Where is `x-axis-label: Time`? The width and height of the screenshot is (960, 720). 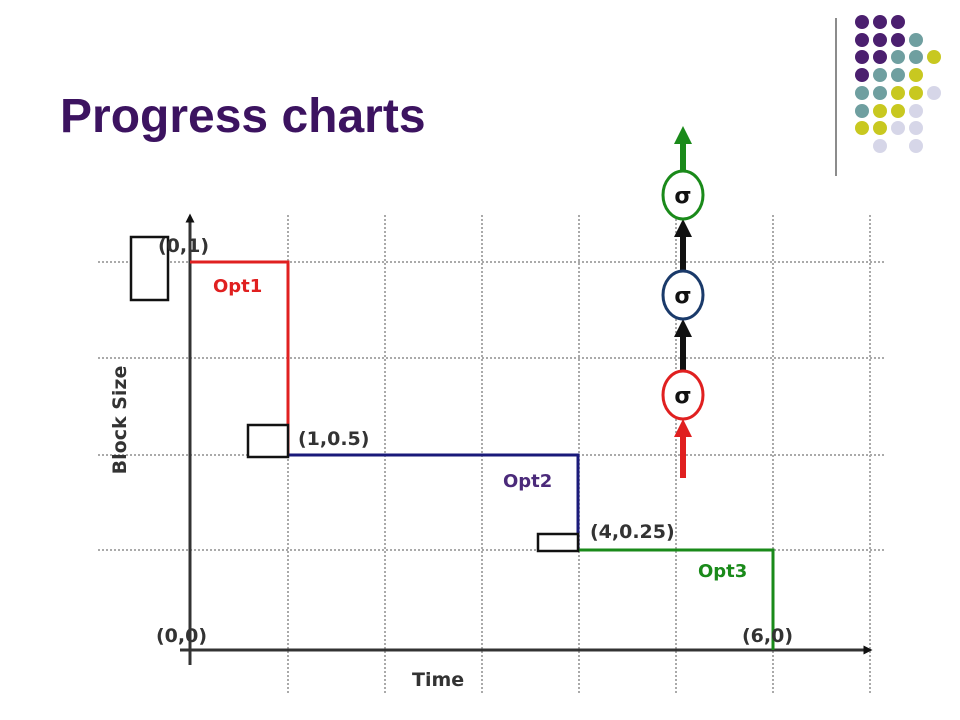 x-axis-label: Time is located at coordinates (438, 680).